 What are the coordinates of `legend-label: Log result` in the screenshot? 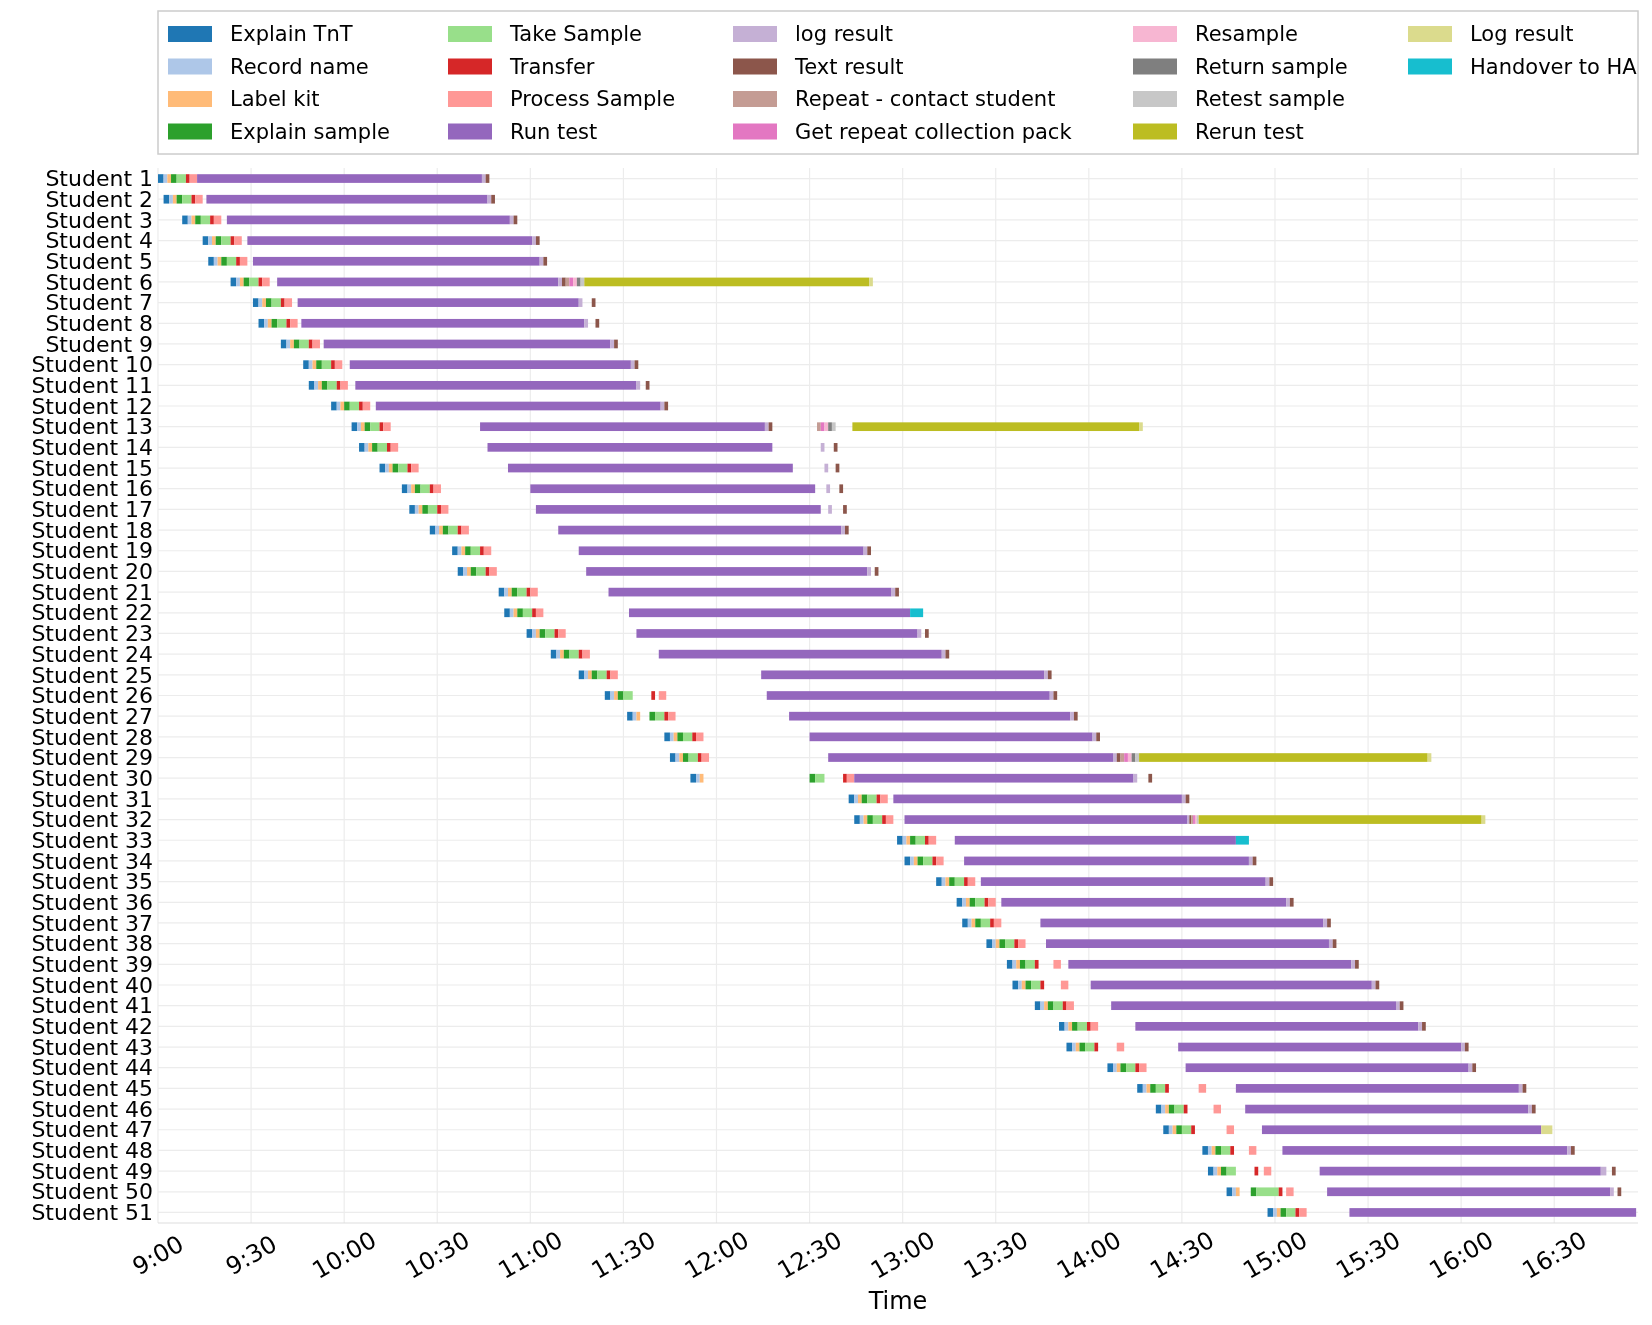 It's located at (1522, 34).